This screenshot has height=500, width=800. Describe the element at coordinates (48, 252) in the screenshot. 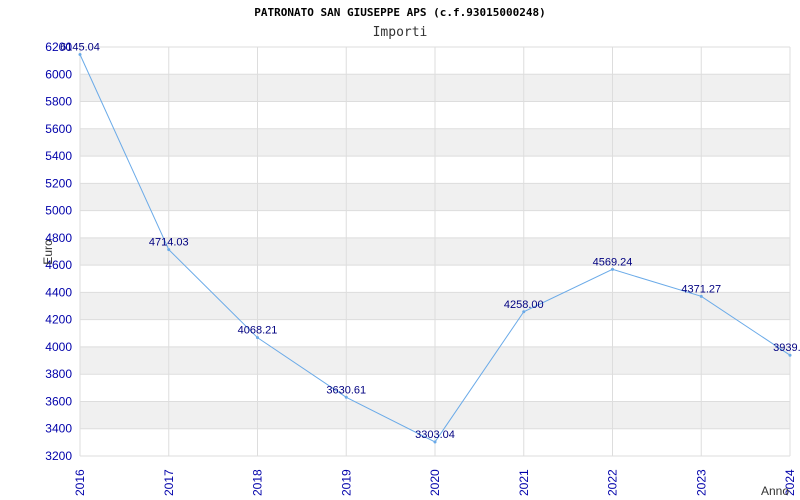

I see `y-axis-label: Euro` at that location.